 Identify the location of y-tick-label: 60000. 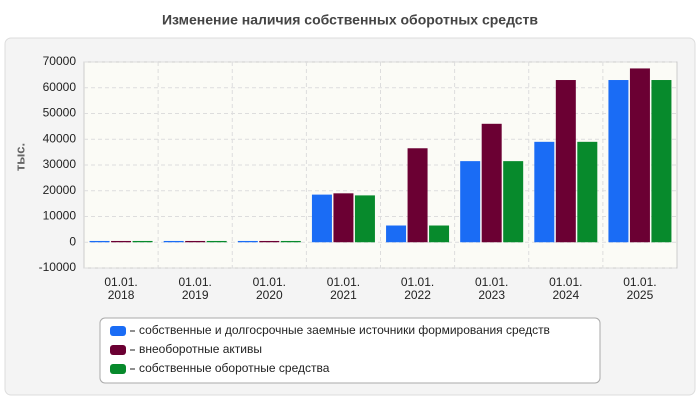
(60, 87).